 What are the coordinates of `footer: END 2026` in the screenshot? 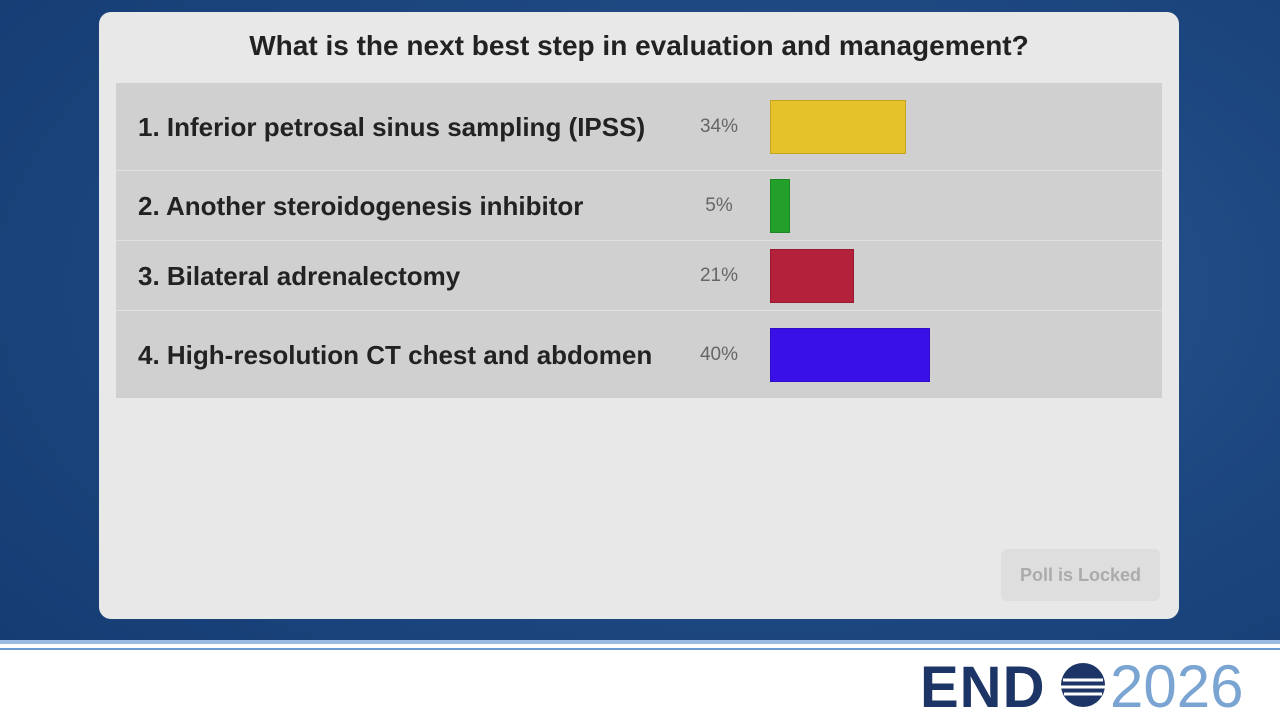 It's located at (640, 682).